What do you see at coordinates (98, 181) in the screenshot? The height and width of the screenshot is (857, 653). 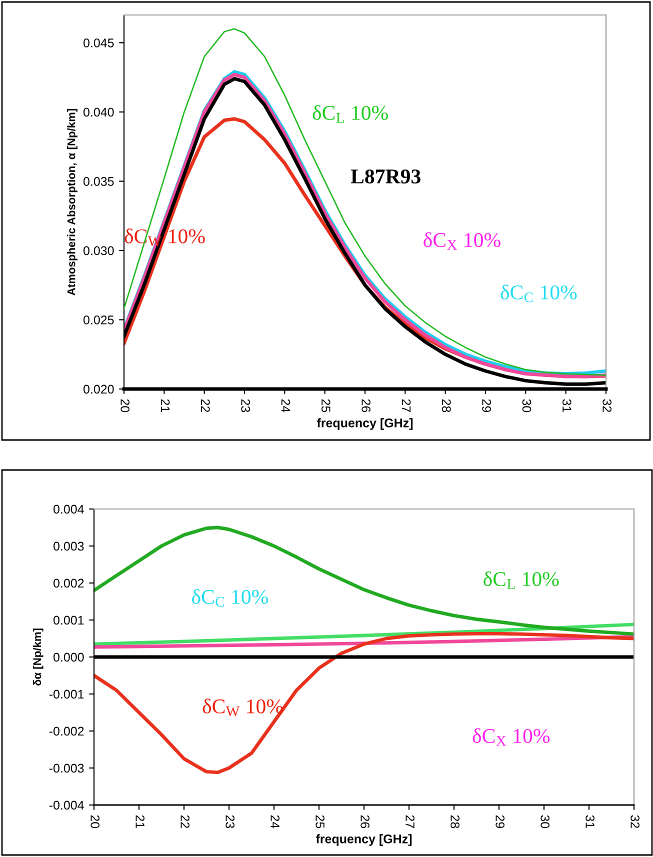 I see `y-tick-label: 0.035` at bounding box center [98, 181].